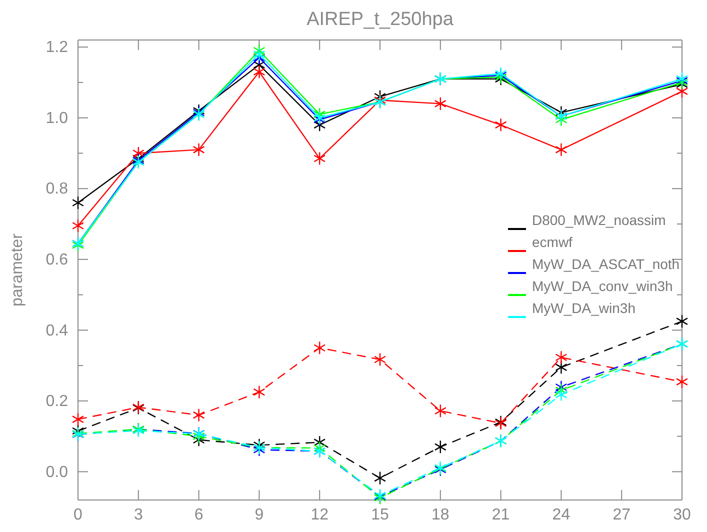 The image size is (707, 532). I want to click on legend-label: ecmwf, so click(552, 242).